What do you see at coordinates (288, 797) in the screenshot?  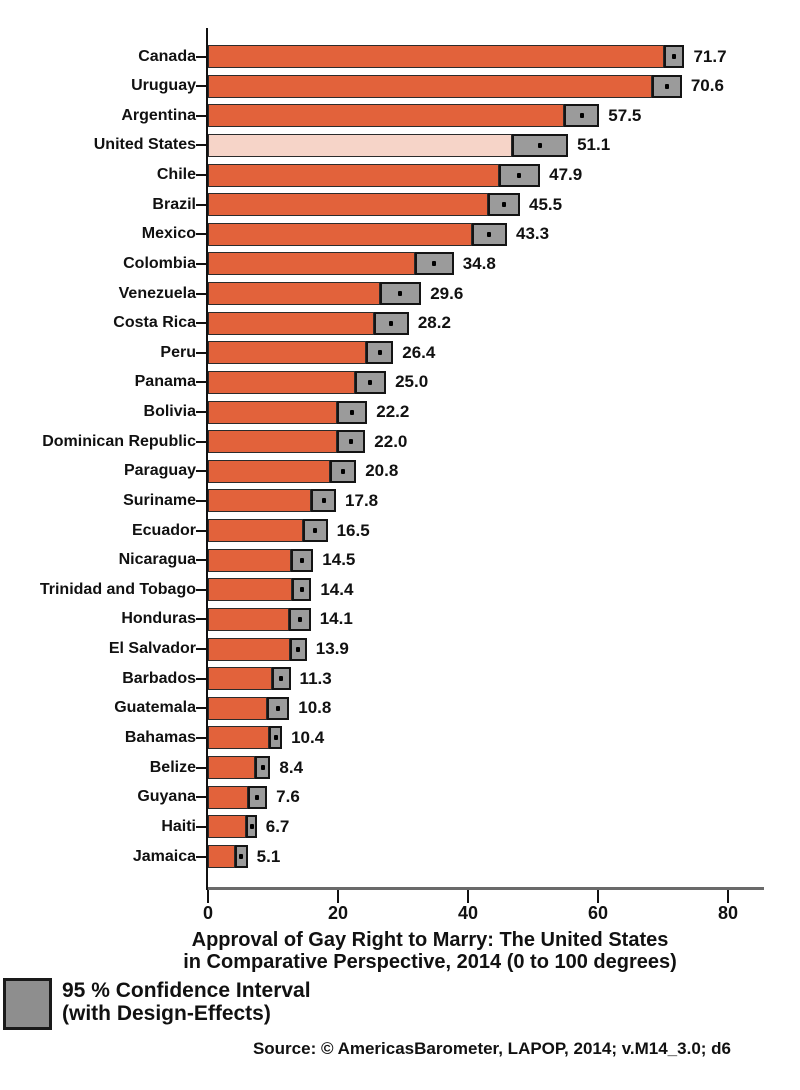 I see `value-label: 7.6` at bounding box center [288, 797].